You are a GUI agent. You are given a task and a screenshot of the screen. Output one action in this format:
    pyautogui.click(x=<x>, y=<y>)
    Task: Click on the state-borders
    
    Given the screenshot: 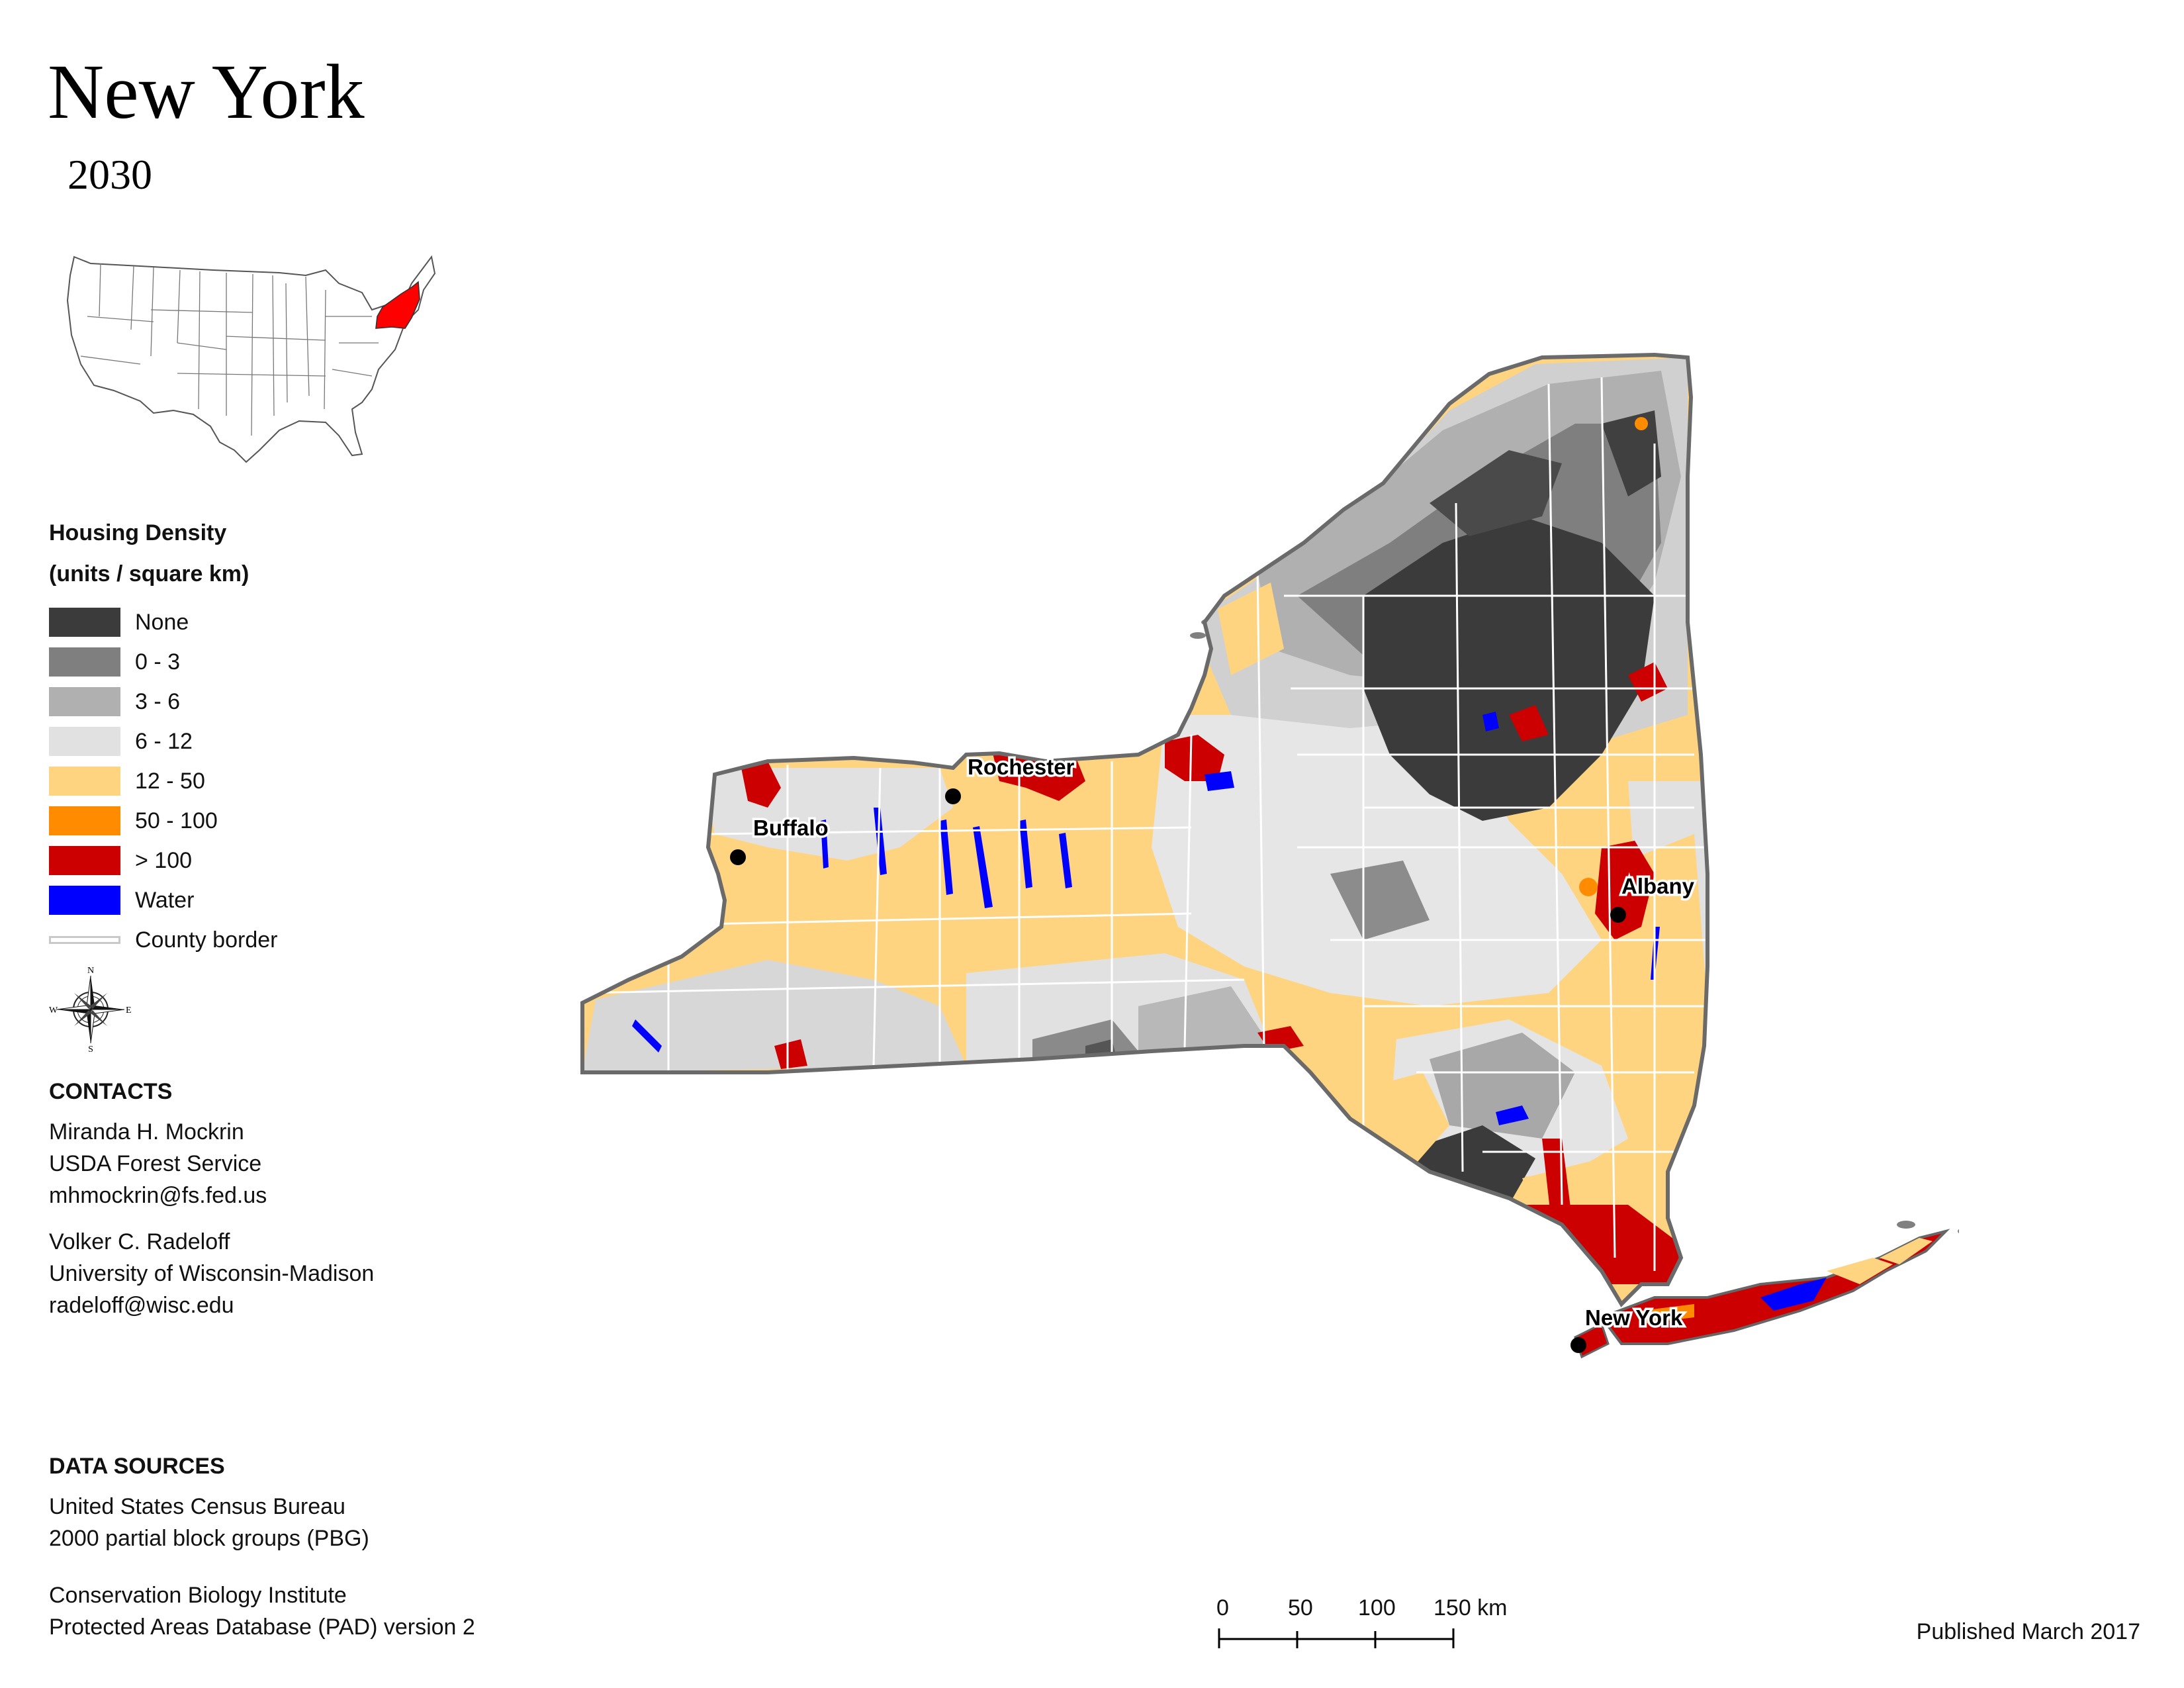 What is the action you would take?
    pyautogui.click(x=229, y=349)
    